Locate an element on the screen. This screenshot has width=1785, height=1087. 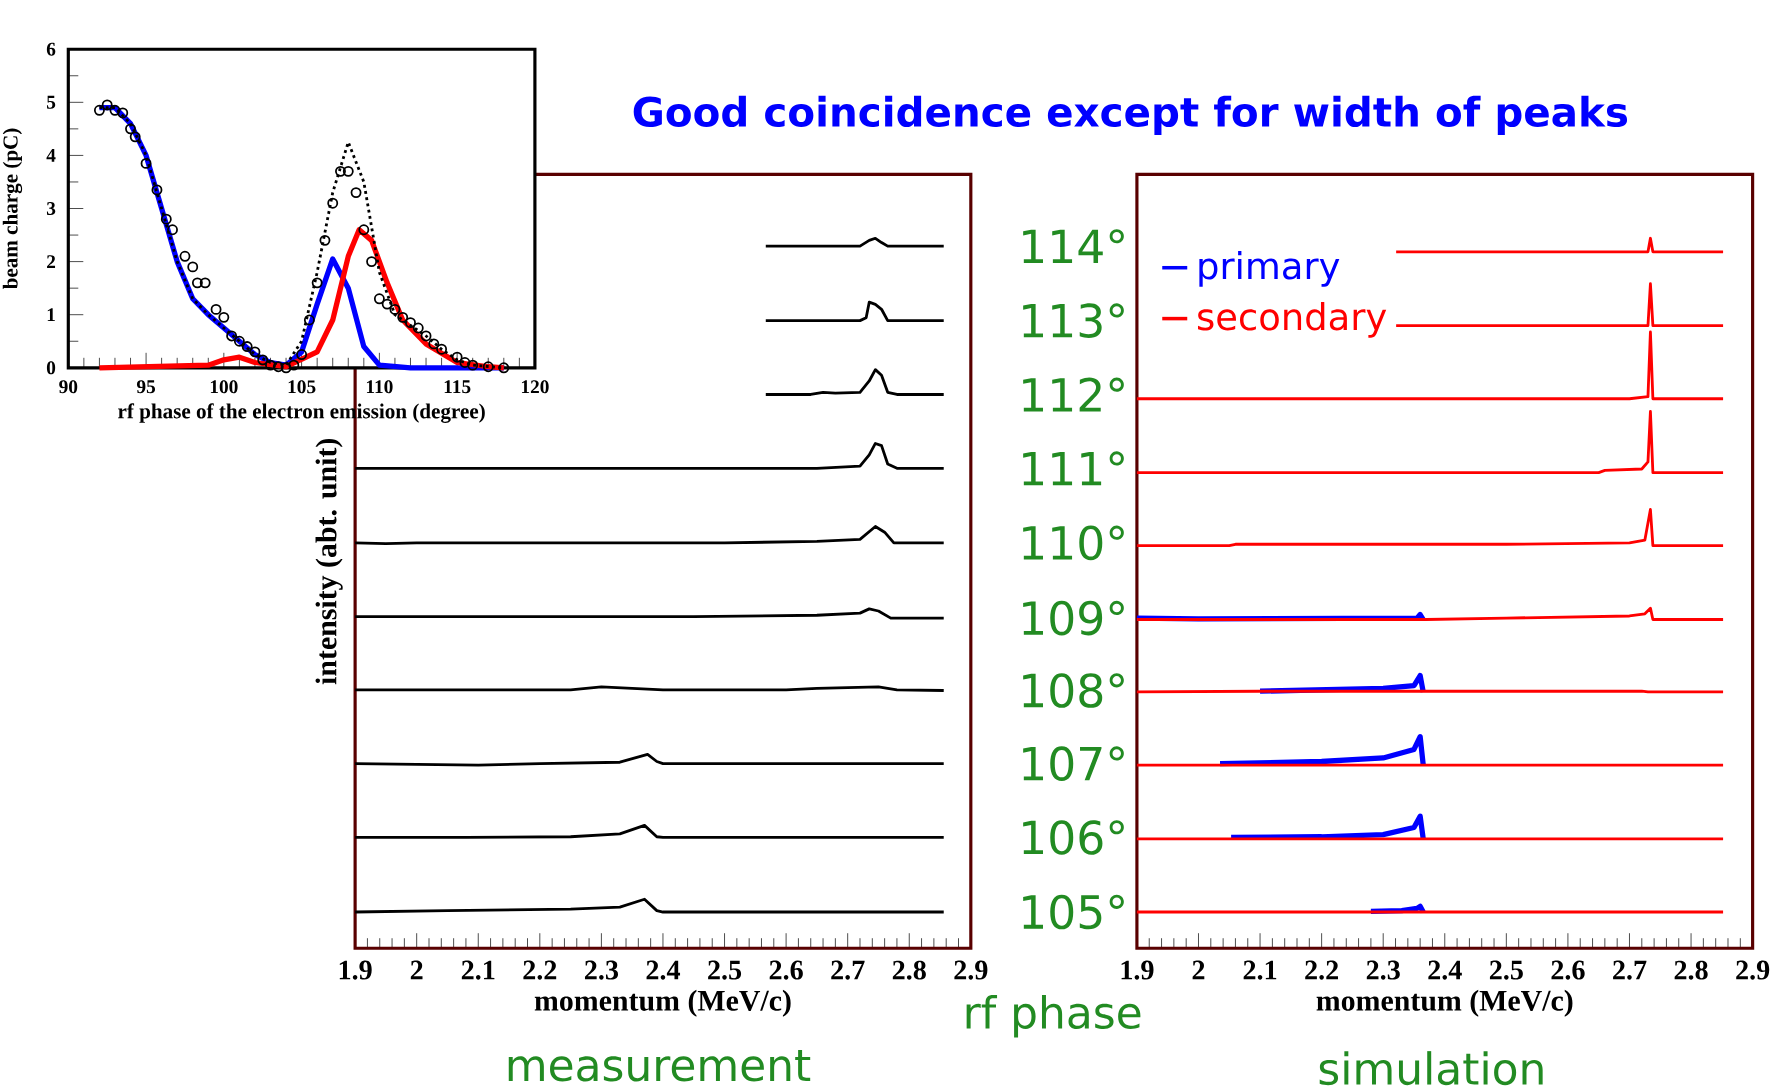
series-label: 113° is located at coordinates (1073, 320).